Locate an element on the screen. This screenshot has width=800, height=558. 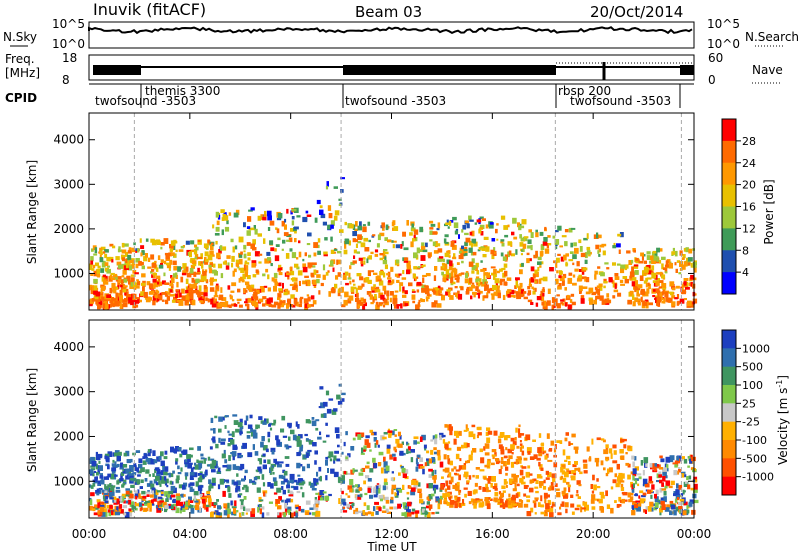
x-tick-label: 20:00 is located at coordinates (593, 534).